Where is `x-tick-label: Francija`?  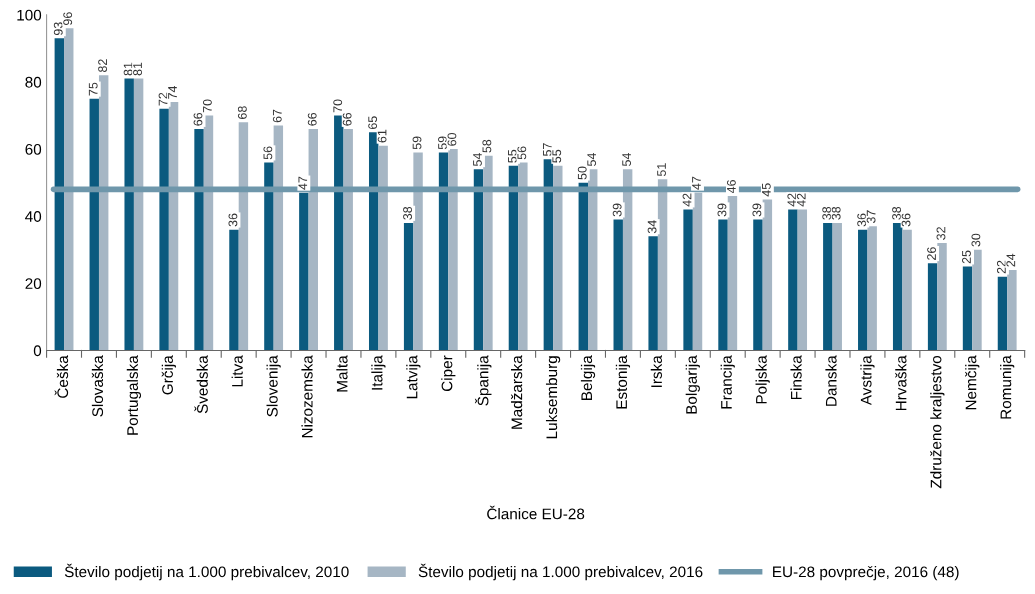
x-tick-label: Francija is located at coordinates (727, 382).